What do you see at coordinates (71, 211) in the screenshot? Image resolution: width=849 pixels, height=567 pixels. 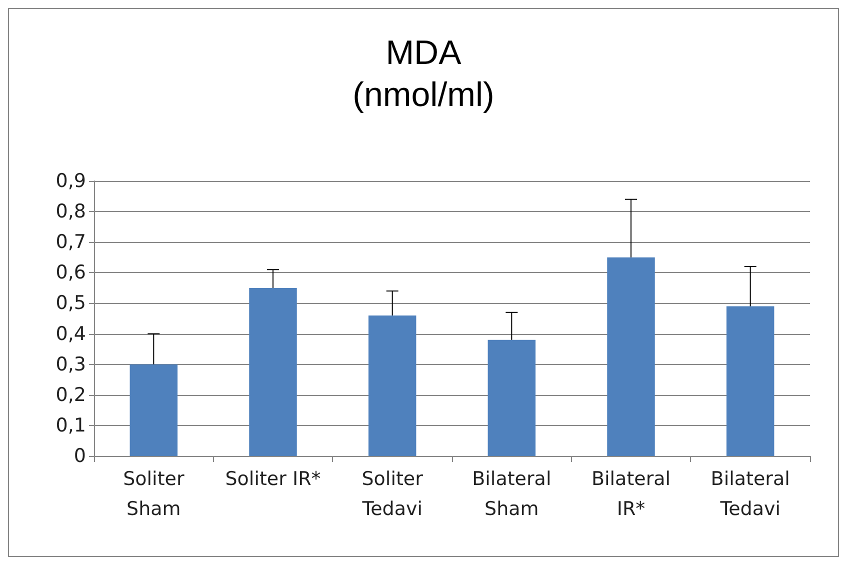 I see `y-tick-label: 0,8` at bounding box center [71, 211].